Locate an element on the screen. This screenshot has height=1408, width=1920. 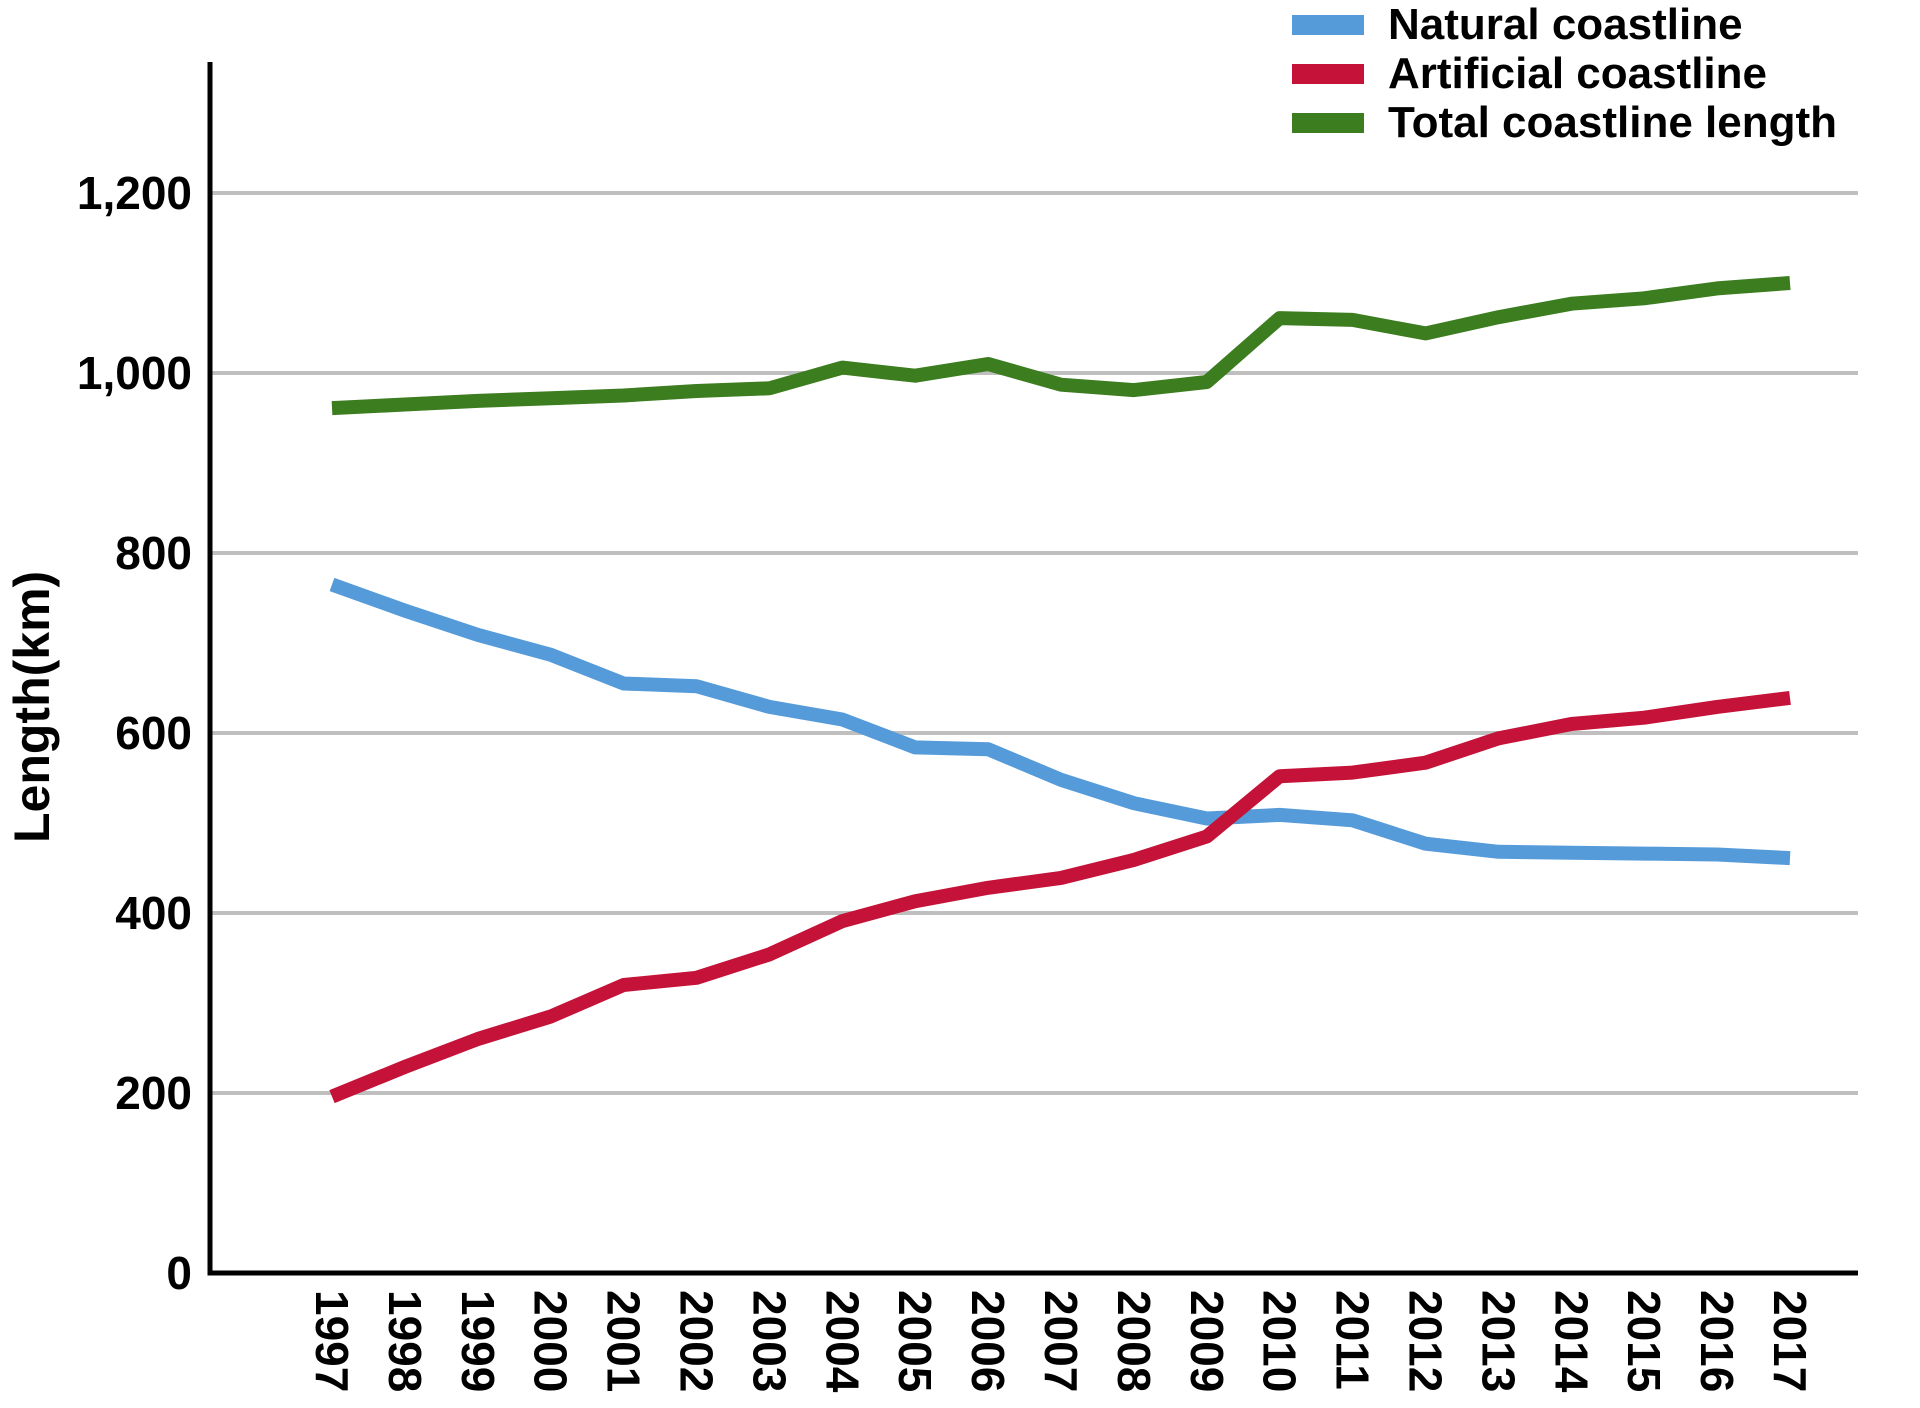
y-tick-label: 800 is located at coordinates (153, 553).